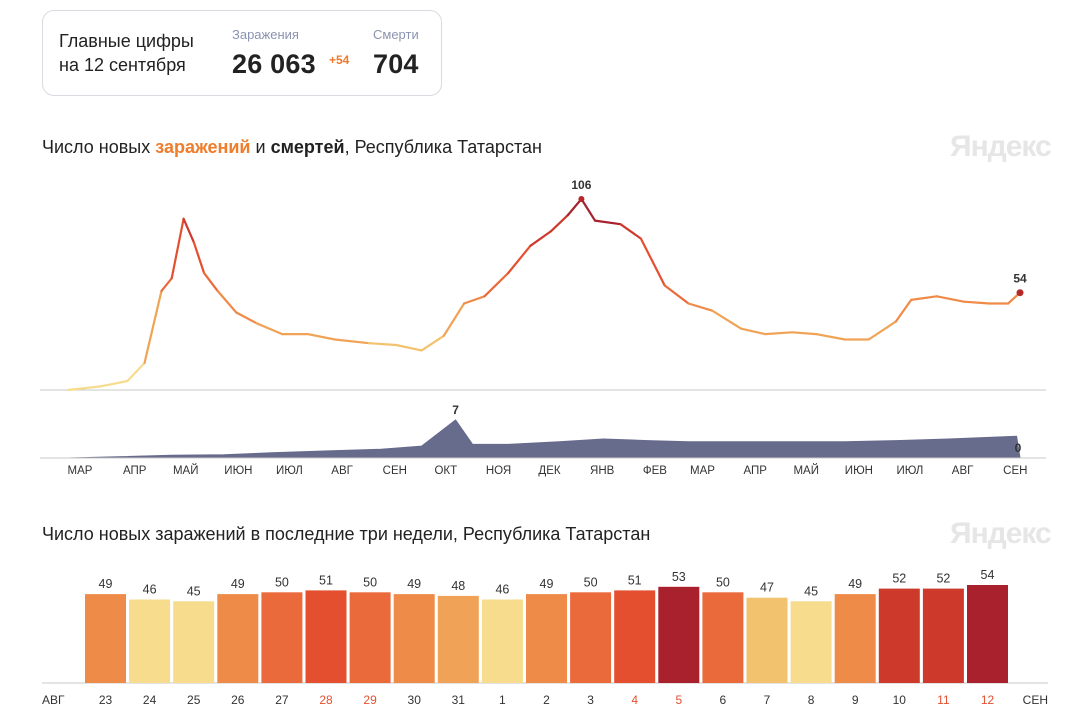 Image resolution: width=1080 pixels, height=720 pixels. I want to click on day-tick-label: 27, so click(282, 700).